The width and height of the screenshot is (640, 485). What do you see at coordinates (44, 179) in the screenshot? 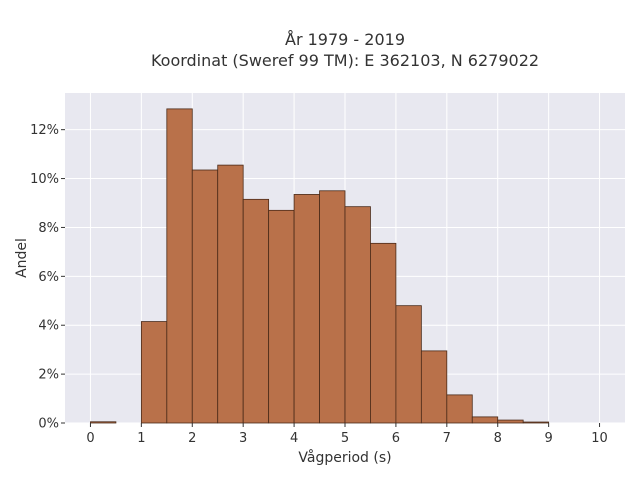
I see `y-tick-label: 10%` at bounding box center [44, 179].